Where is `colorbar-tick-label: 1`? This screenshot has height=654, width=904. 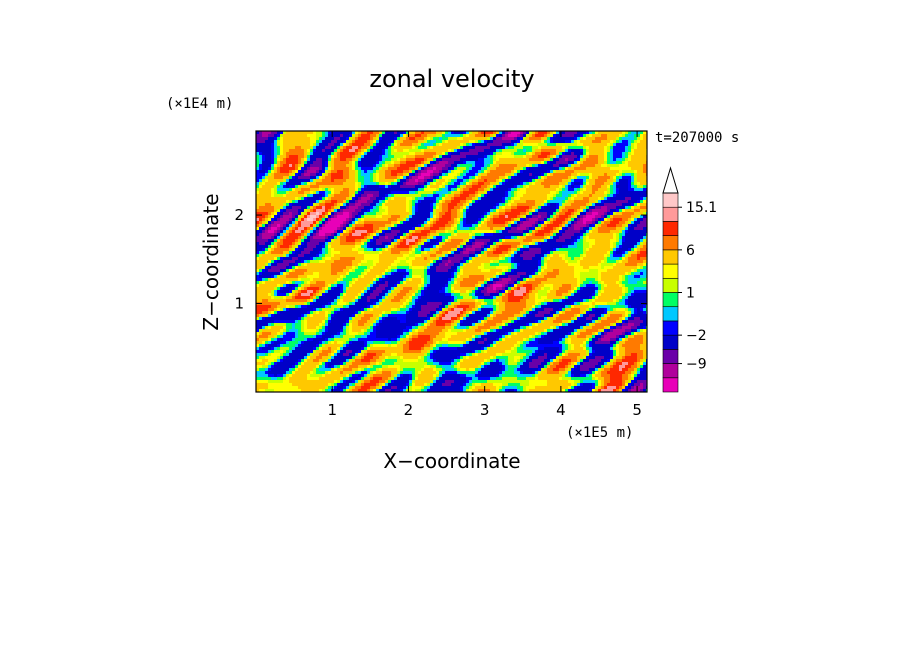
colorbar-tick-label: 1 is located at coordinates (690, 294).